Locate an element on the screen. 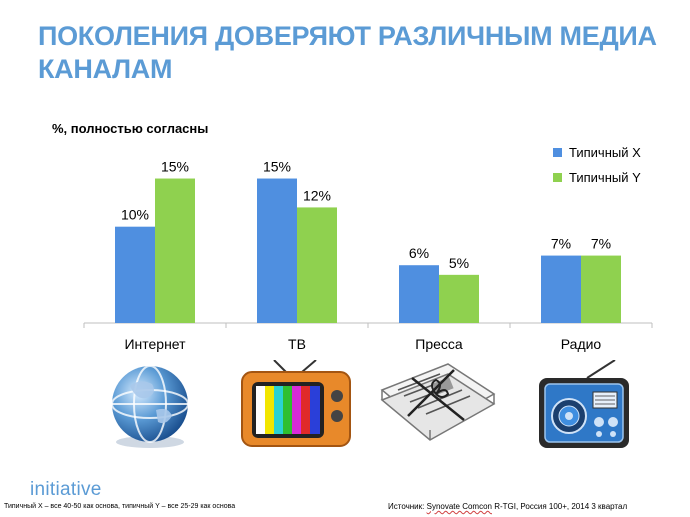 The width and height of the screenshot is (690, 517). source-prefix: Источник: is located at coordinates (407, 506).